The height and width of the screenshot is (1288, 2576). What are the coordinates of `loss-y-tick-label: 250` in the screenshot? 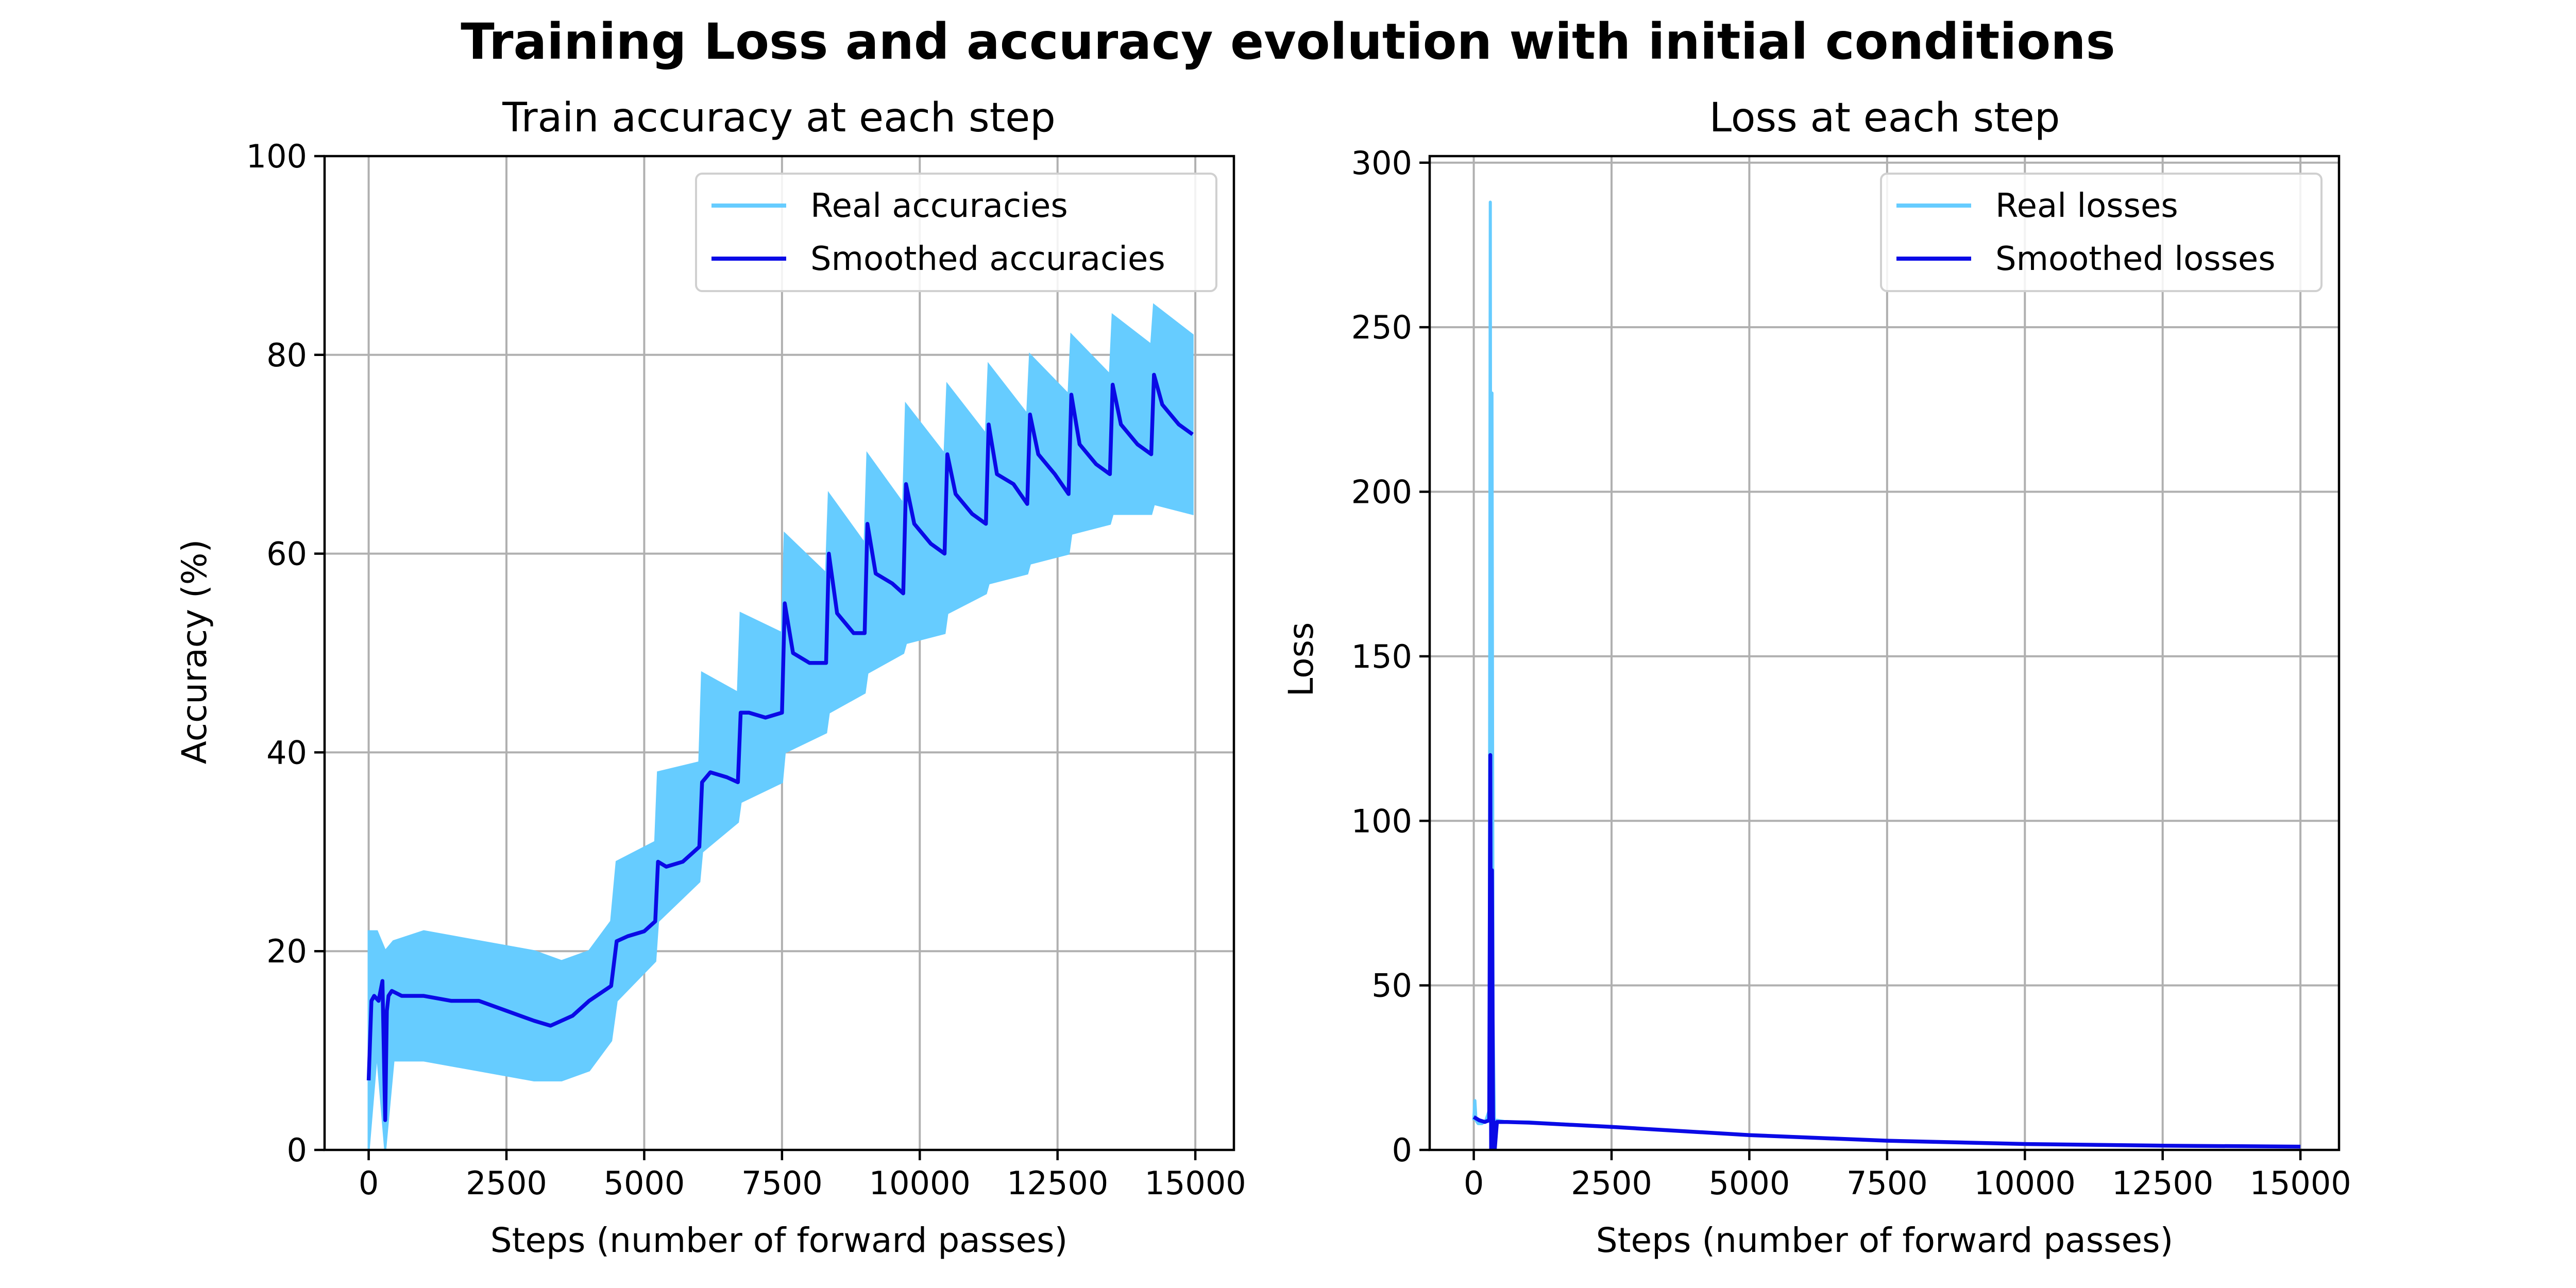 It's located at (1381, 327).